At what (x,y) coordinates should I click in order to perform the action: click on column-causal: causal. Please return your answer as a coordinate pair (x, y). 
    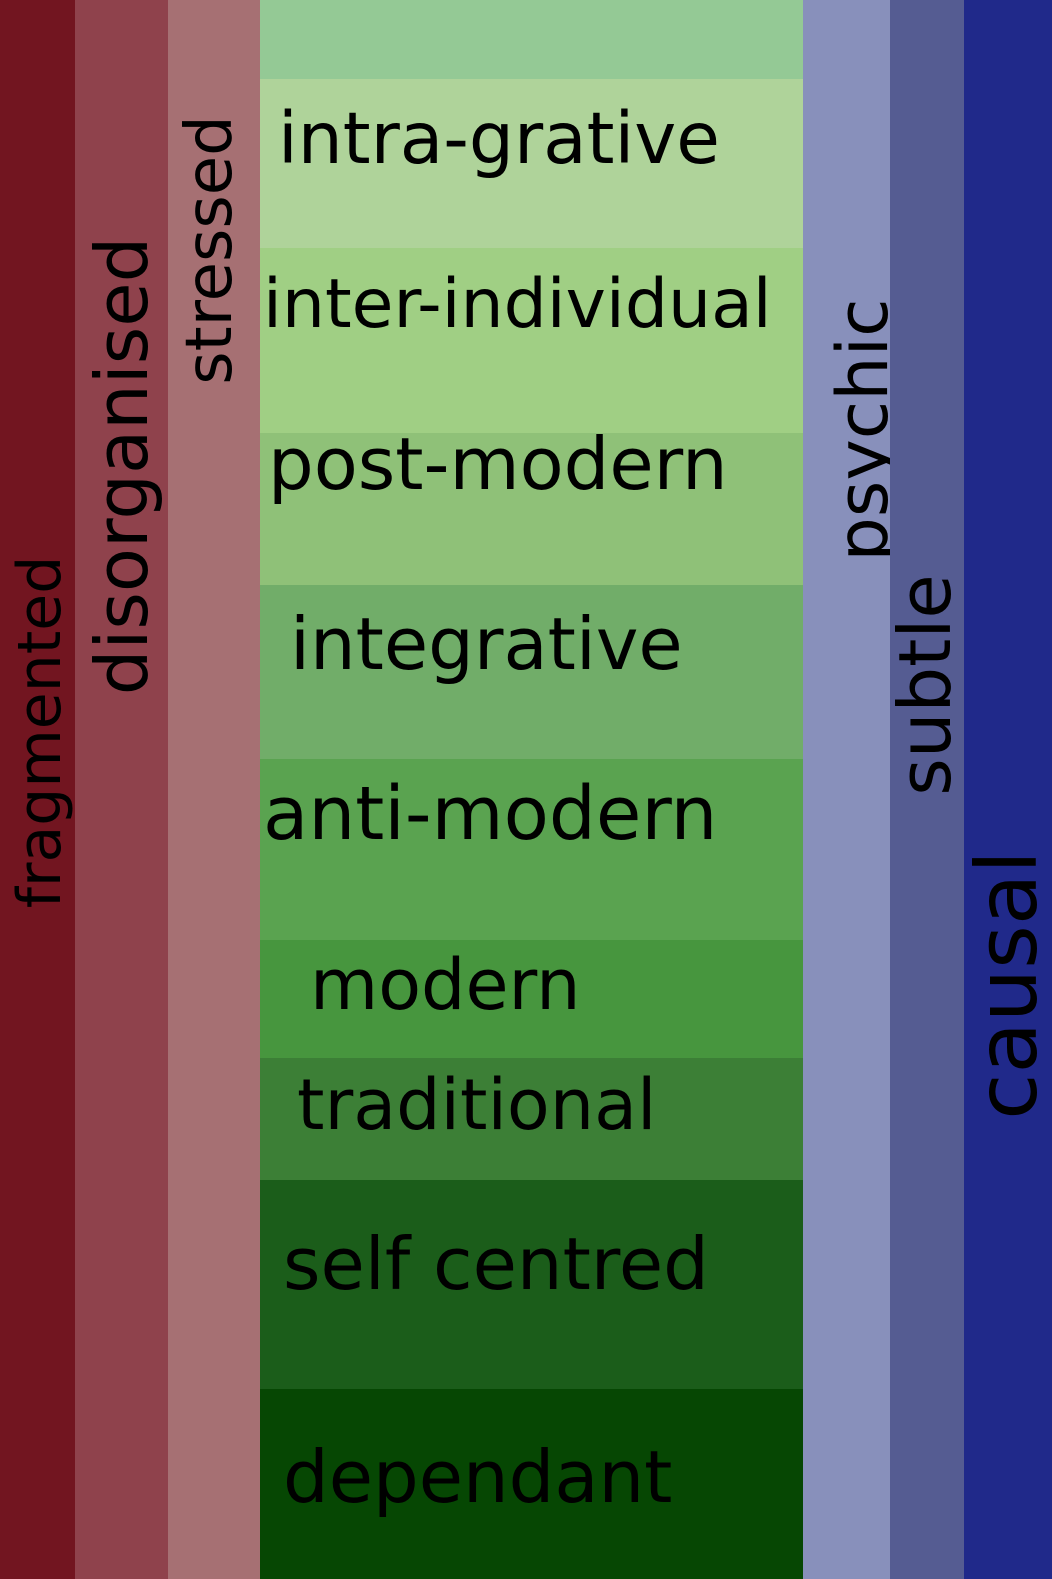
    Looking at the image, I should click on (1008, 789).